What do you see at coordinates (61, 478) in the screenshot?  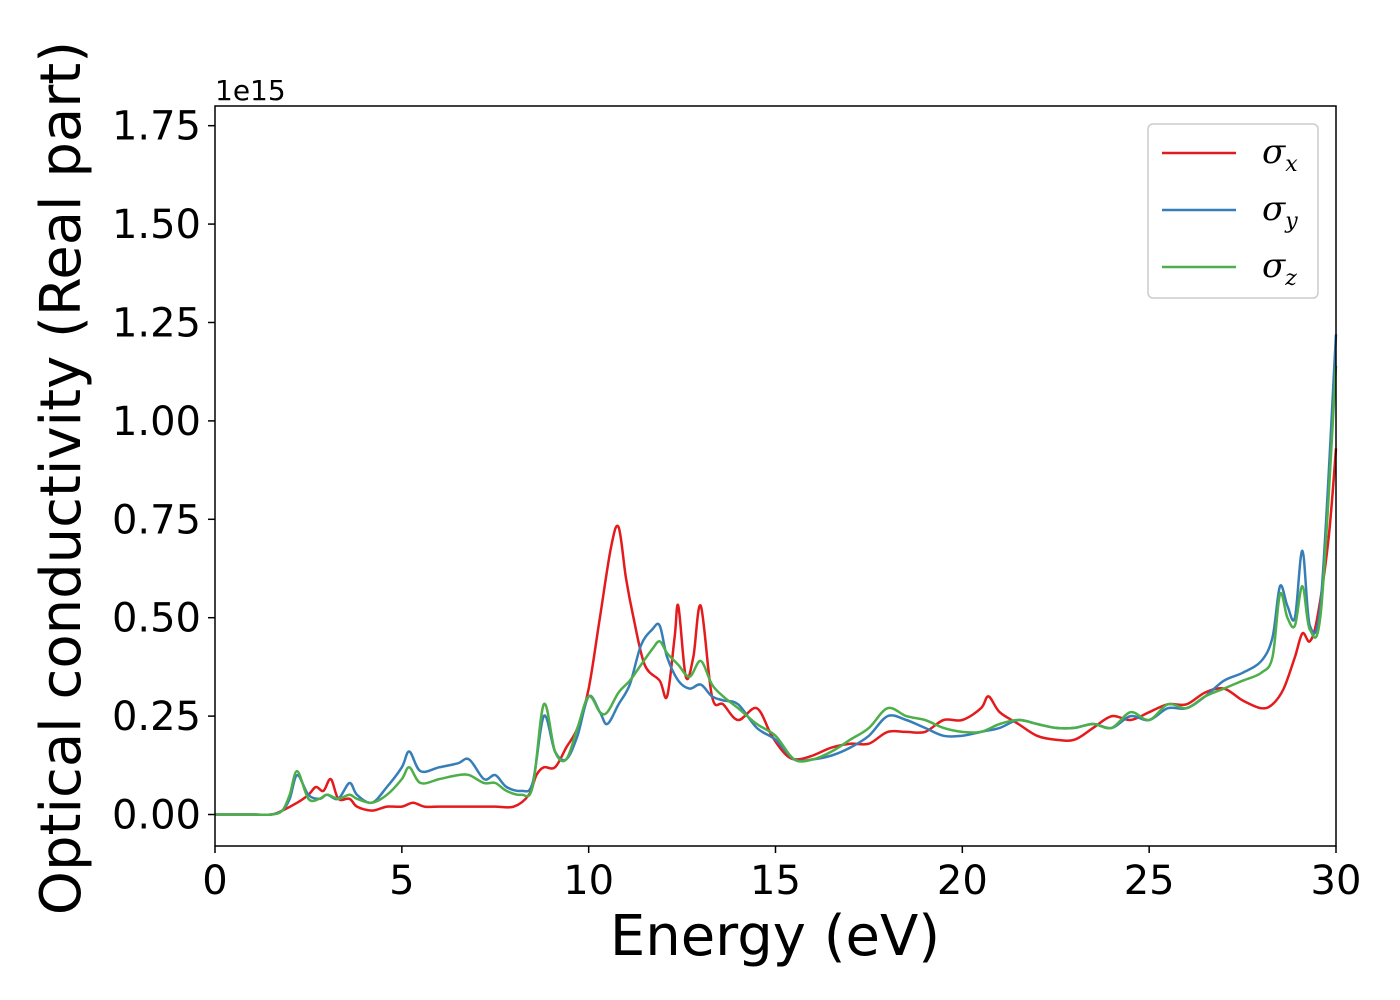 I see `y-axis-title: Optical conductivity (Real part)` at bounding box center [61, 478].